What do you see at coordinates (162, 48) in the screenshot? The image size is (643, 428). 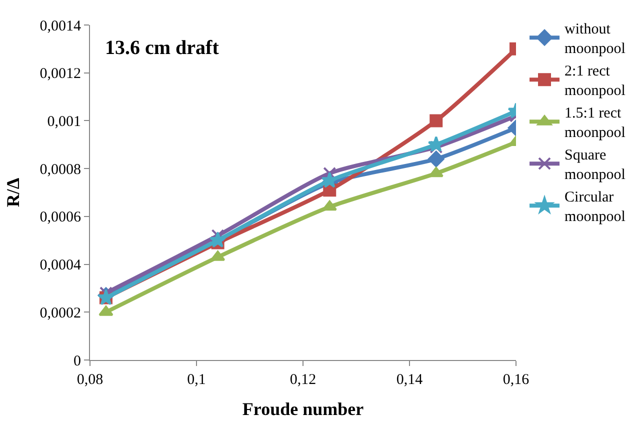 I see `annotation: 13.6 cm draft` at bounding box center [162, 48].